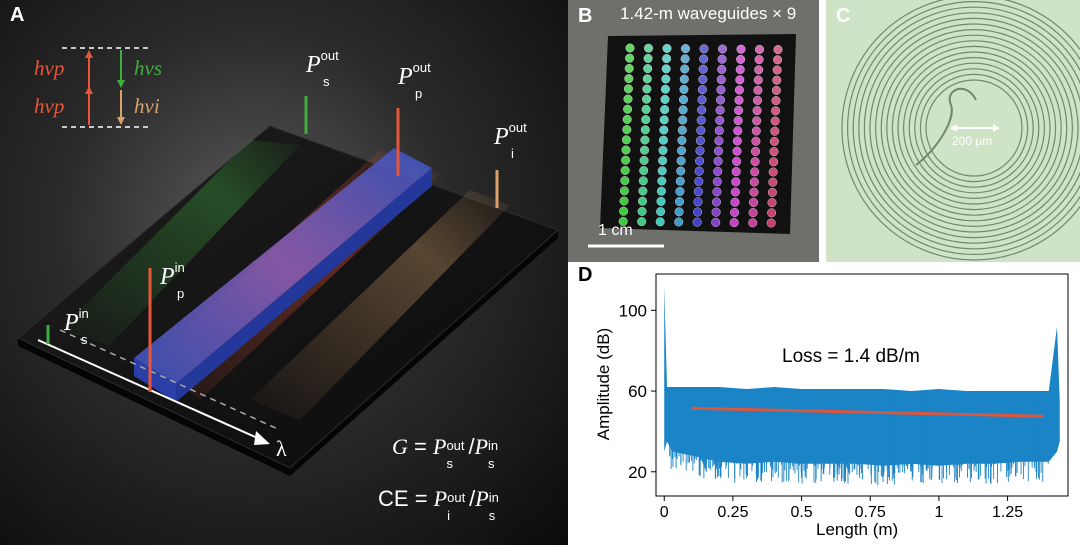 Image resolution: width=1080 pixels, height=545 pixels. I want to click on panel-b-label: B, so click(585, 16).